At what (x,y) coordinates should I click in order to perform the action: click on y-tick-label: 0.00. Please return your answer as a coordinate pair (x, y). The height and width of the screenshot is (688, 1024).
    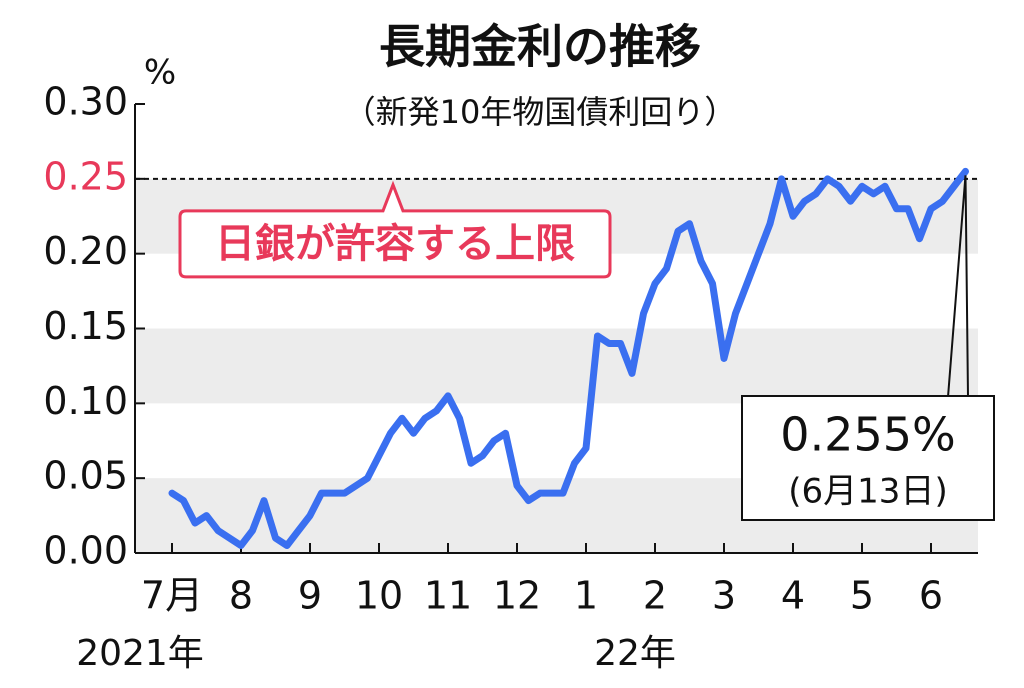
    Looking at the image, I should click on (85, 551).